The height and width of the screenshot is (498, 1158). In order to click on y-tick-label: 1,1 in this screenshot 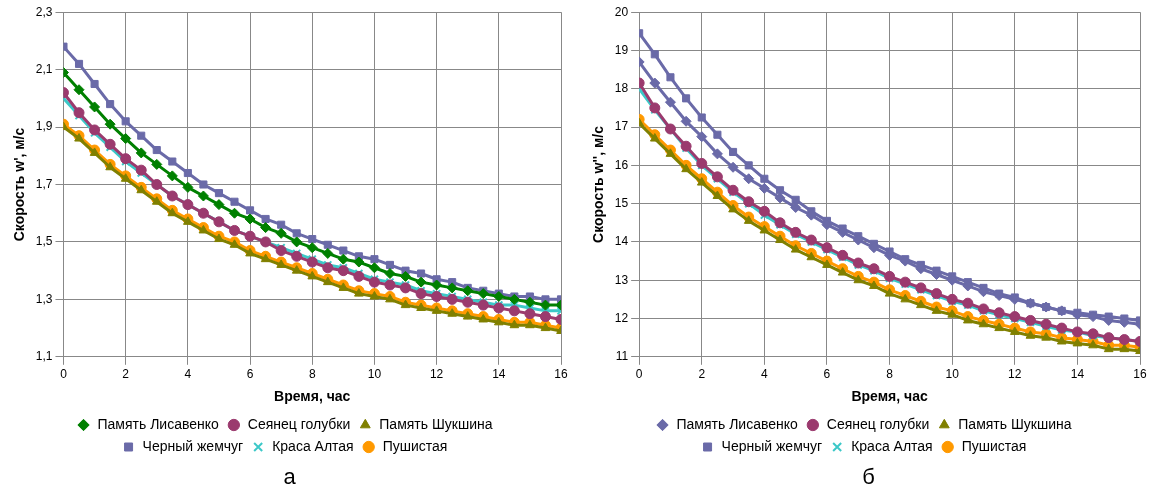, I will do `click(44, 356)`.